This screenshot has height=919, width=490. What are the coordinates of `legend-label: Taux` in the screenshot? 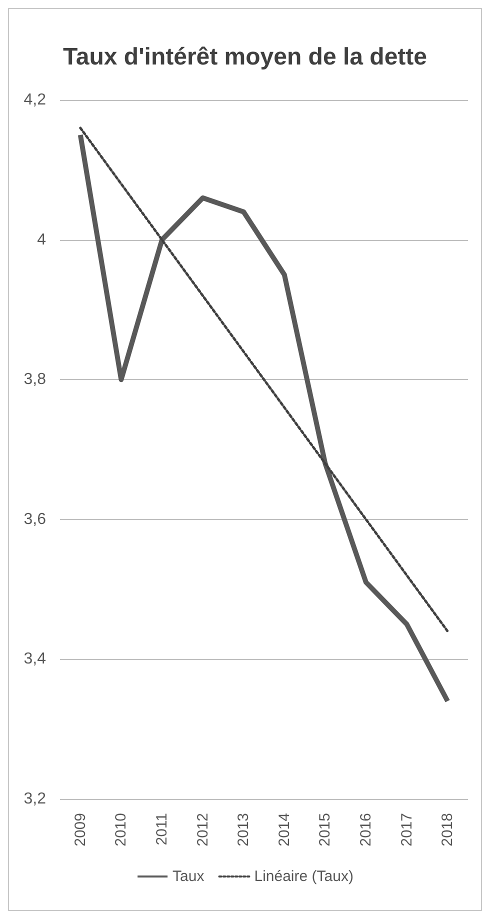 It's located at (188, 876).